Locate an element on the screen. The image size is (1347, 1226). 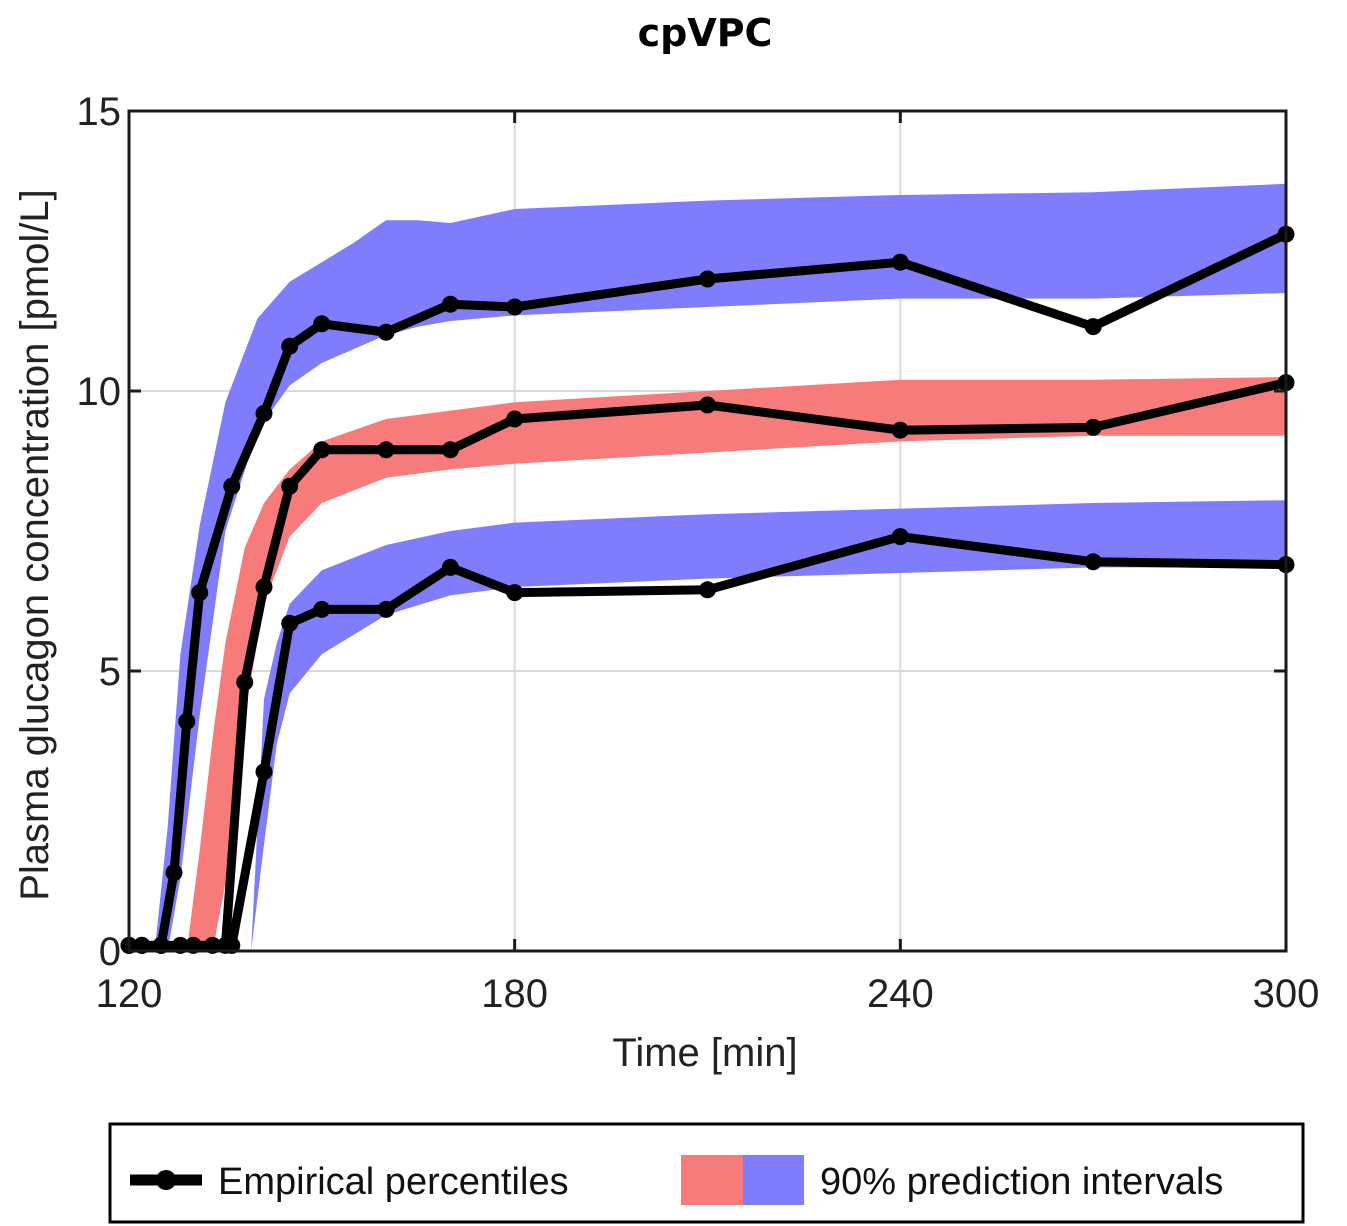
x-axis-label: Time [min] is located at coordinates (704, 1053).